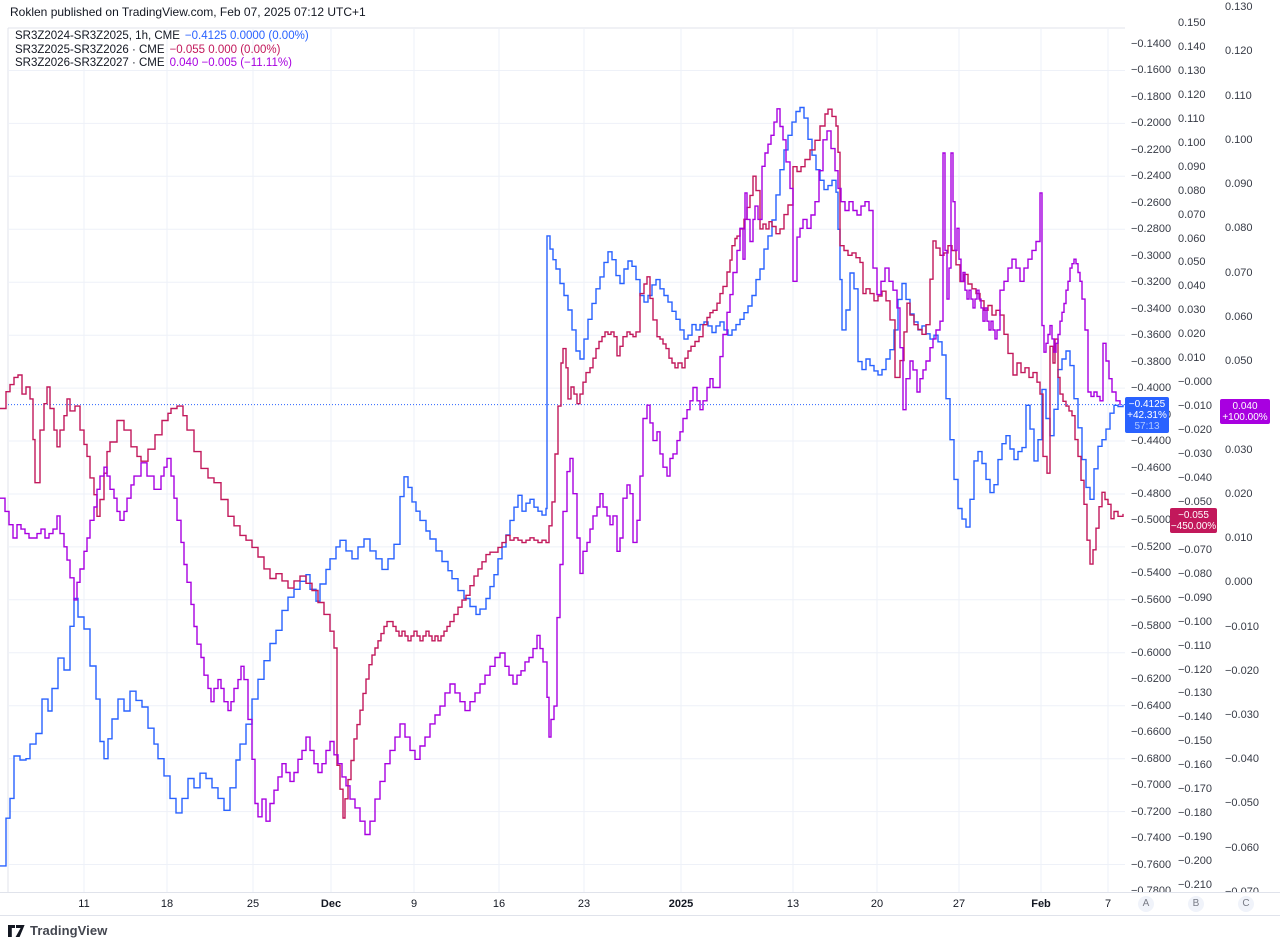 This screenshot has height=947, width=1280. Describe the element at coordinates (1239, 273) in the screenshot. I see `axis-C-tick: 0.070` at that location.